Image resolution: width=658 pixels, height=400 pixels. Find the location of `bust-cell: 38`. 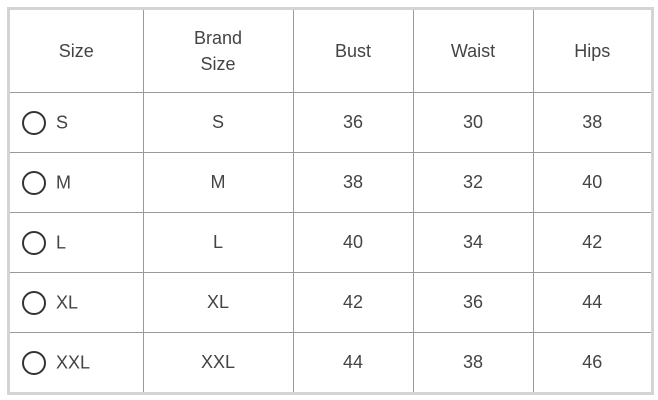

bust-cell: 38 is located at coordinates (353, 182).